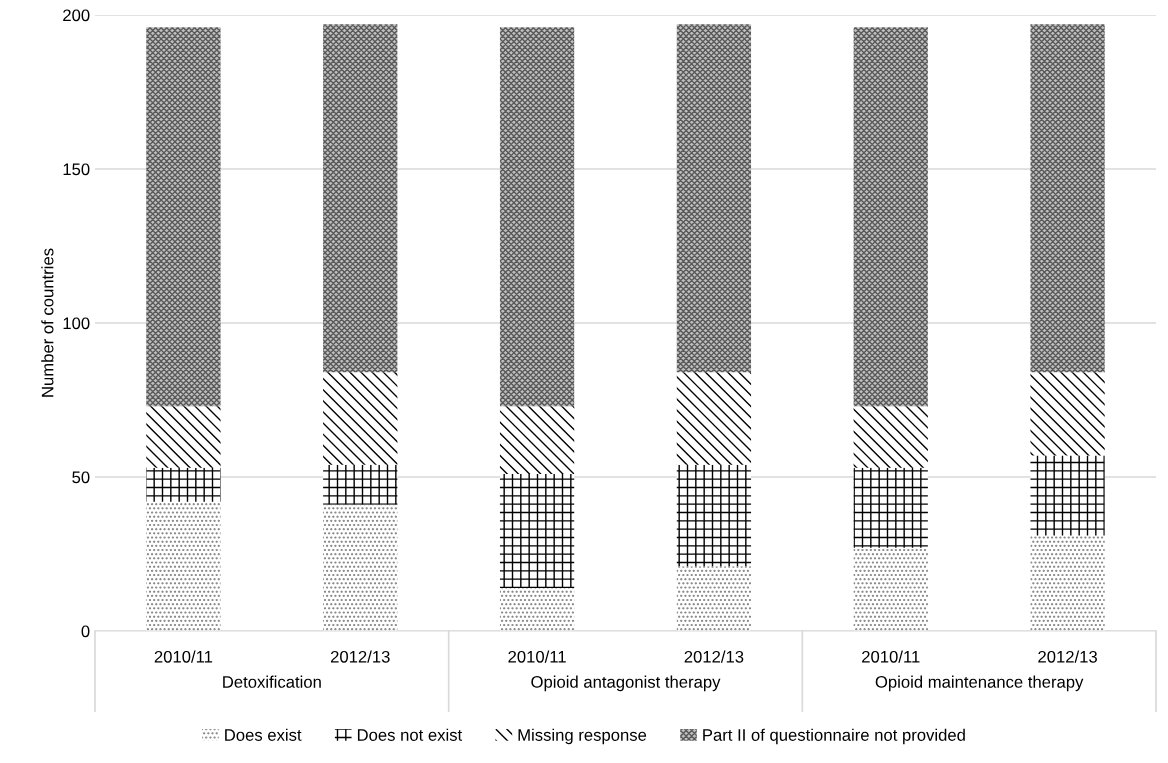 The image size is (1168, 763). I want to click on legend-label: Does exist, so click(263, 734).